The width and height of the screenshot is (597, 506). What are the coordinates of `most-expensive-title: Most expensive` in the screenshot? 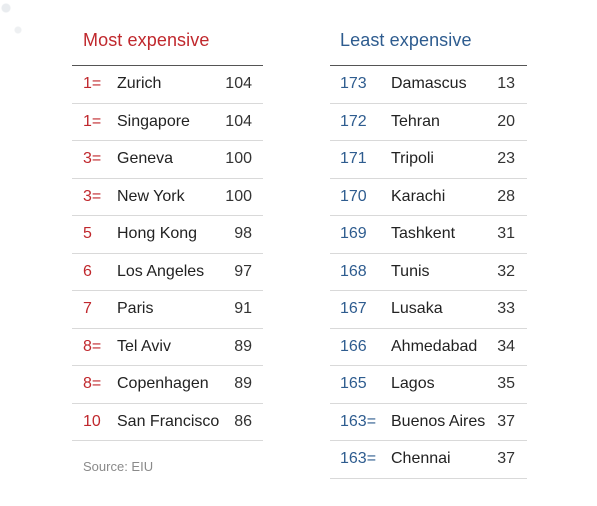 It's located at (146, 40).